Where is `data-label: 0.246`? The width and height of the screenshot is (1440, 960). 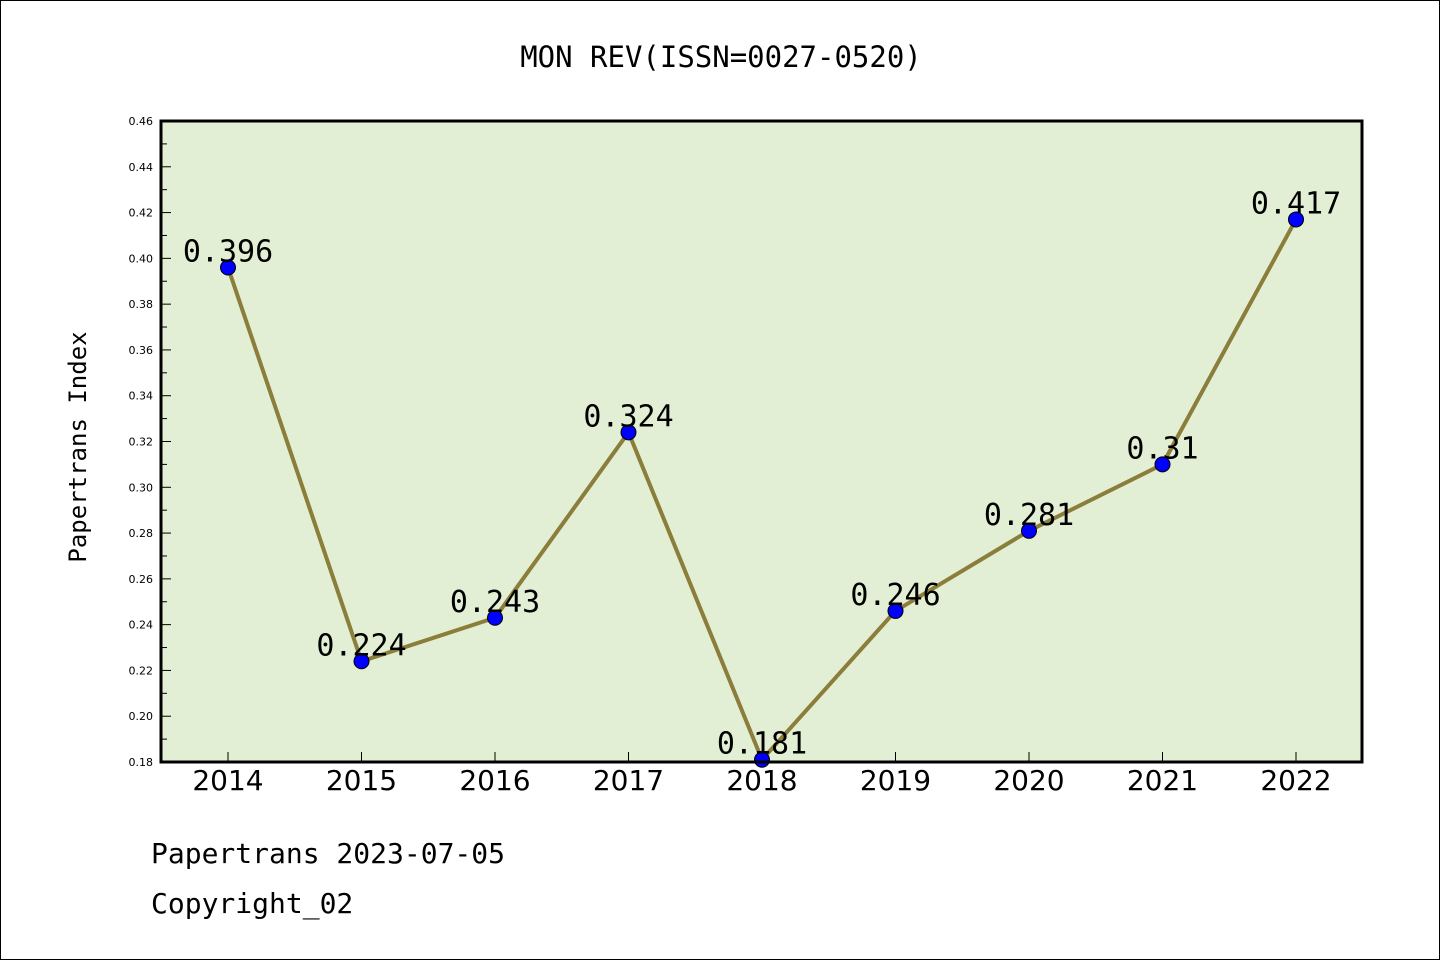
data-label: 0.246 is located at coordinates (895, 595).